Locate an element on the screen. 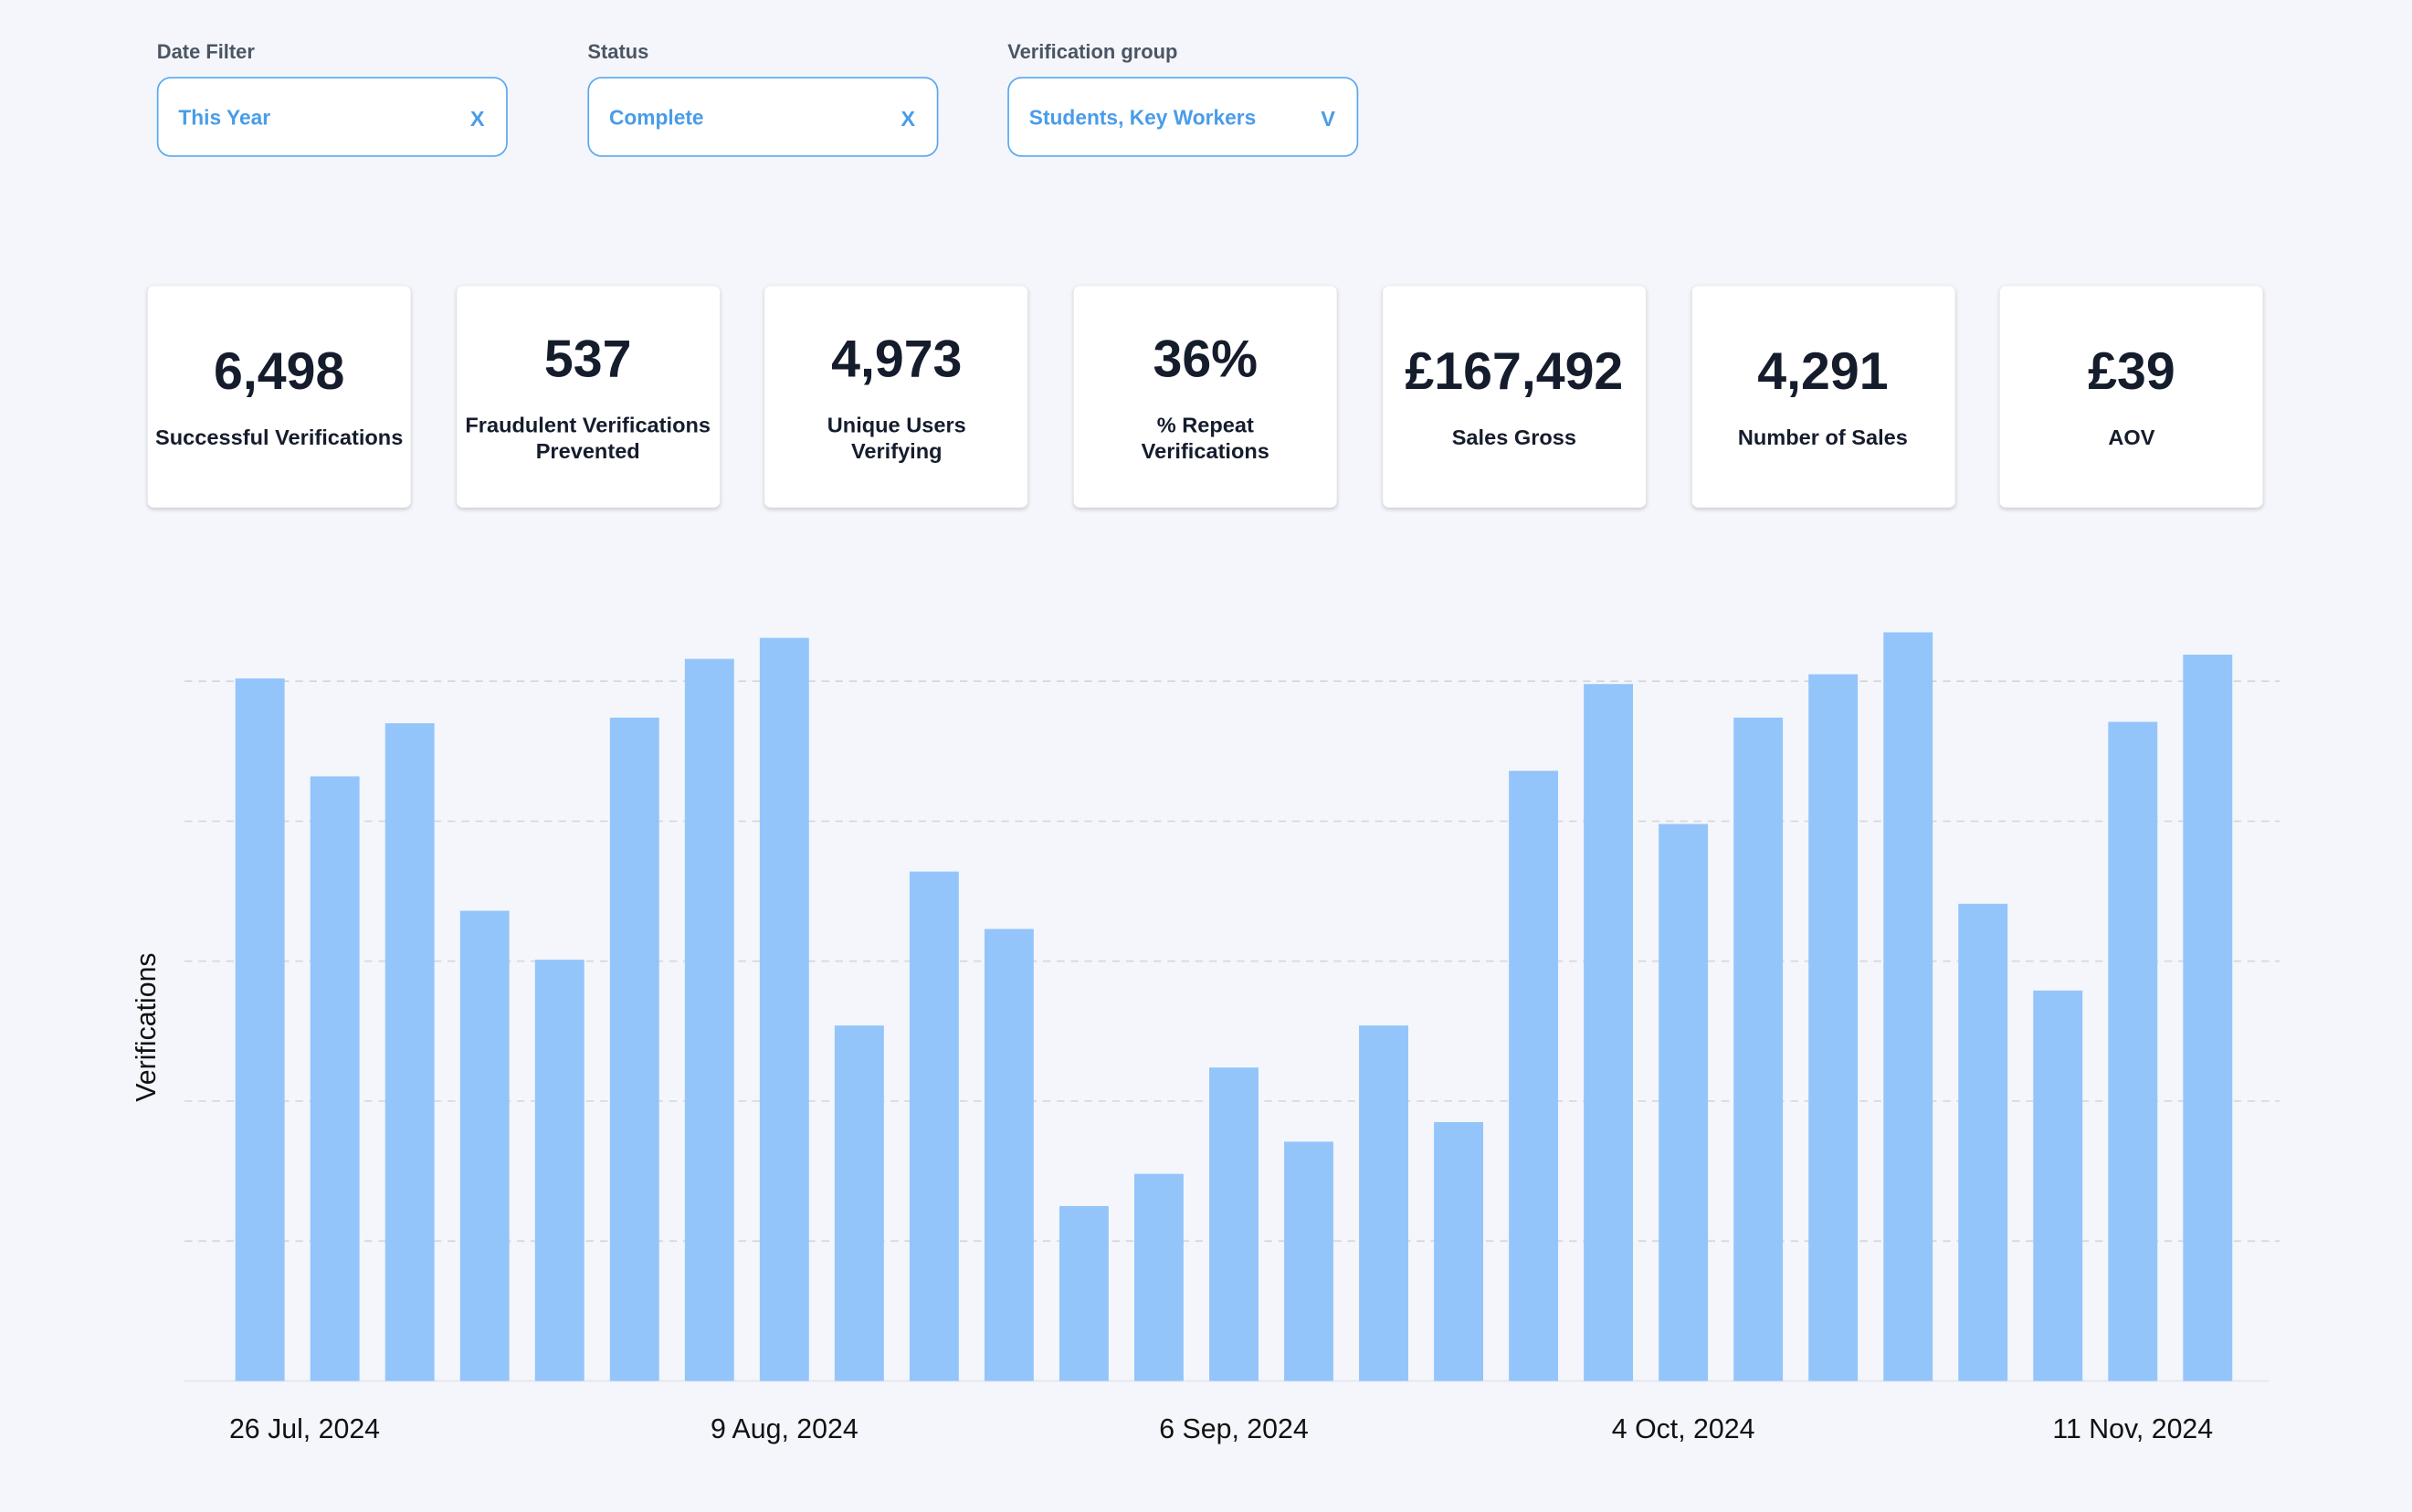 This screenshot has width=2412, height=1512. filter-value: Students, Key Workers is located at coordinates (1142, 118).